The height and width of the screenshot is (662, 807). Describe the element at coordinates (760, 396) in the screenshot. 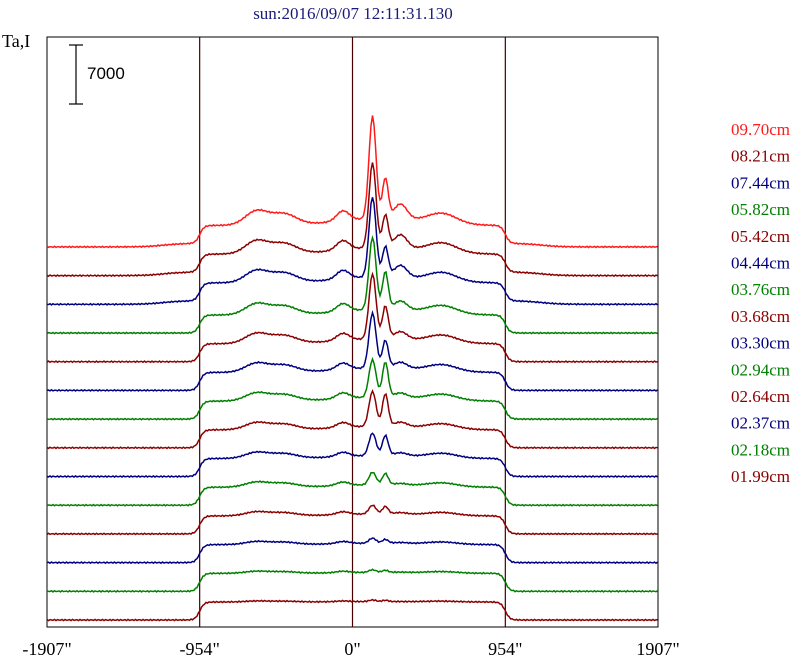

I see `legend-entry-10: 02.64cm` at that location.